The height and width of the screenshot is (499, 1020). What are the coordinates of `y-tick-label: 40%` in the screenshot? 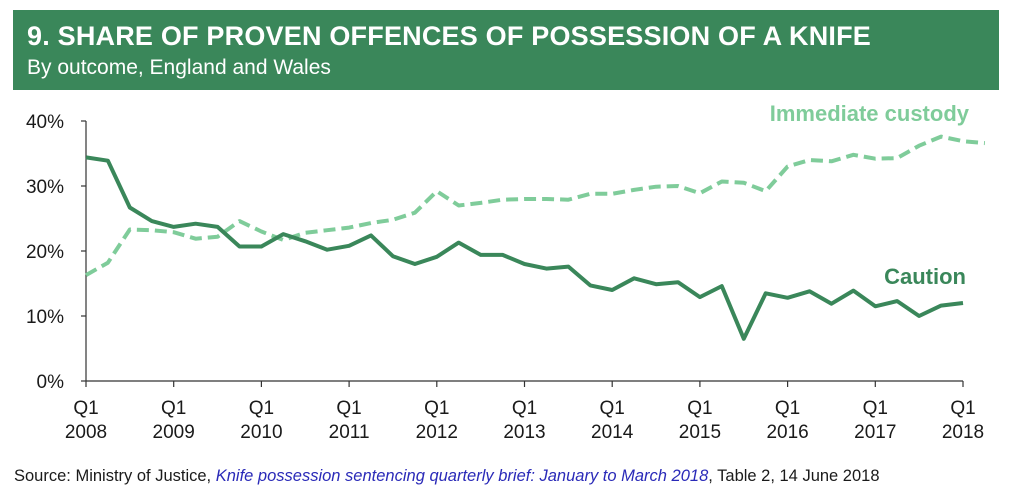 It's located at (45, 122).